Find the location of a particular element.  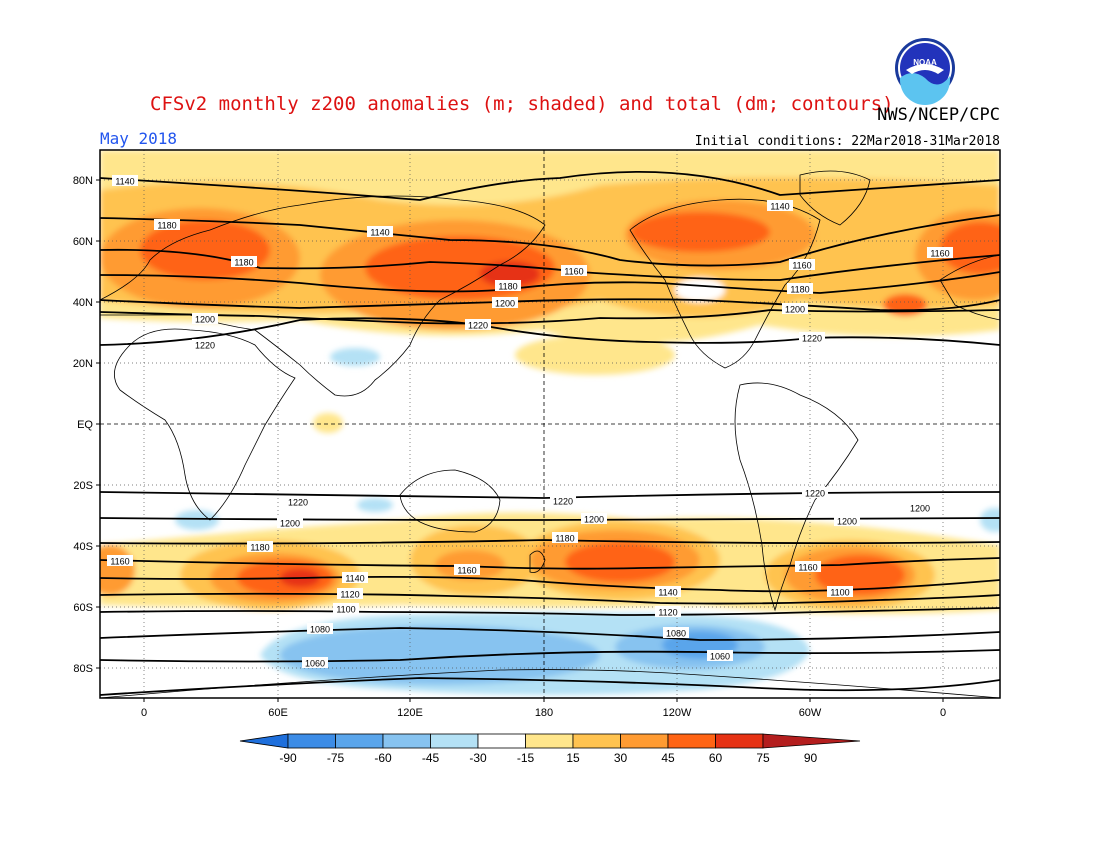

contour-value: 1120 is located at coordinates (349, 595).